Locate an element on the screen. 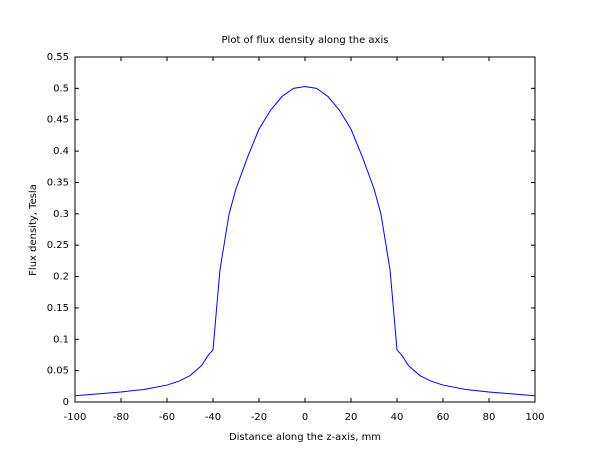  x-tick-label: 80 is located at coordinates (489, 417).